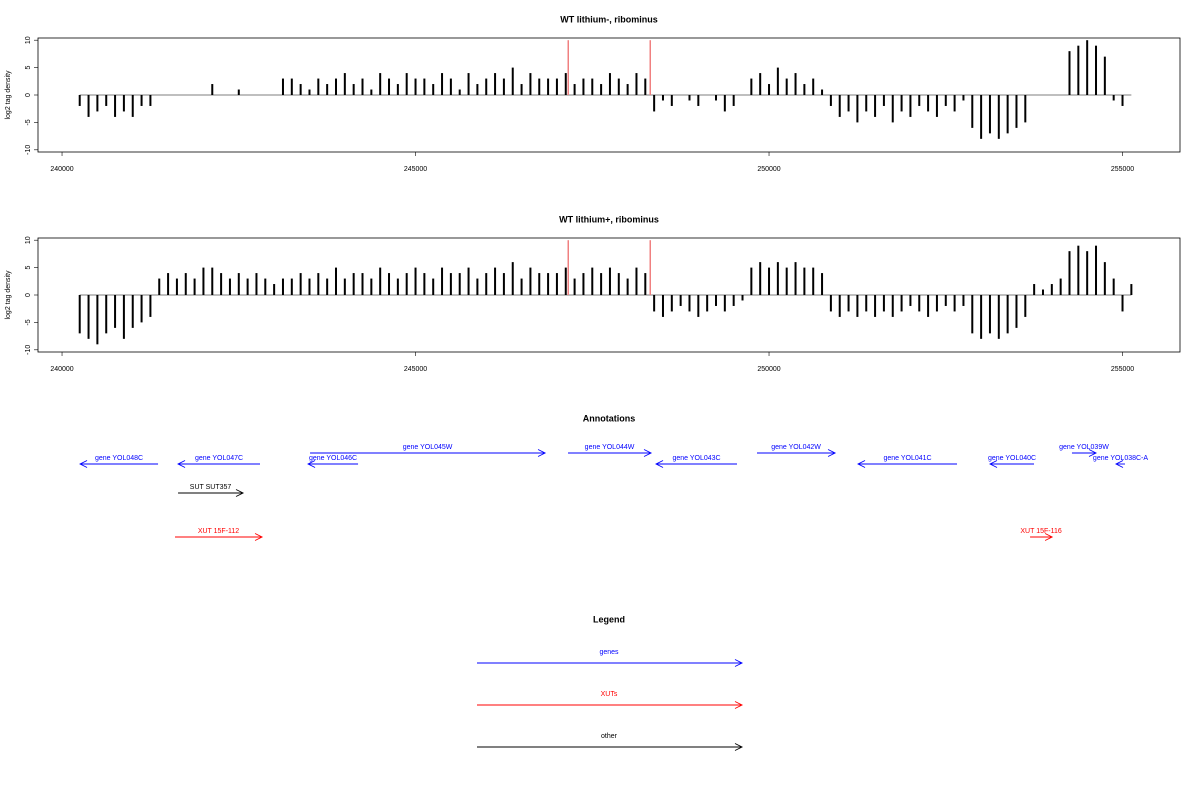 This screenshot has width=1200, height=800. I want to click on feature-label: gene YOL040C, so click(1012, 458).